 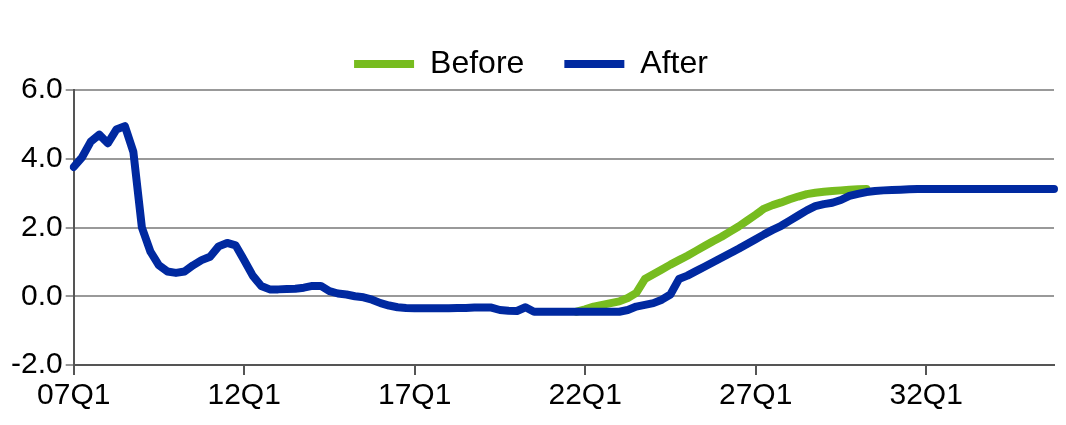 What do you see at coordinates (477, 61) in the screenshot?
I see `legend-label: Before` at bounding box center [477, 61].